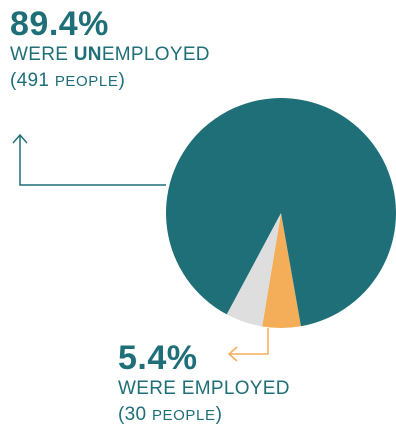 The image size is (396, 445). I want to click on employed-label: WERE EMPLOYED, so click(204, 388).